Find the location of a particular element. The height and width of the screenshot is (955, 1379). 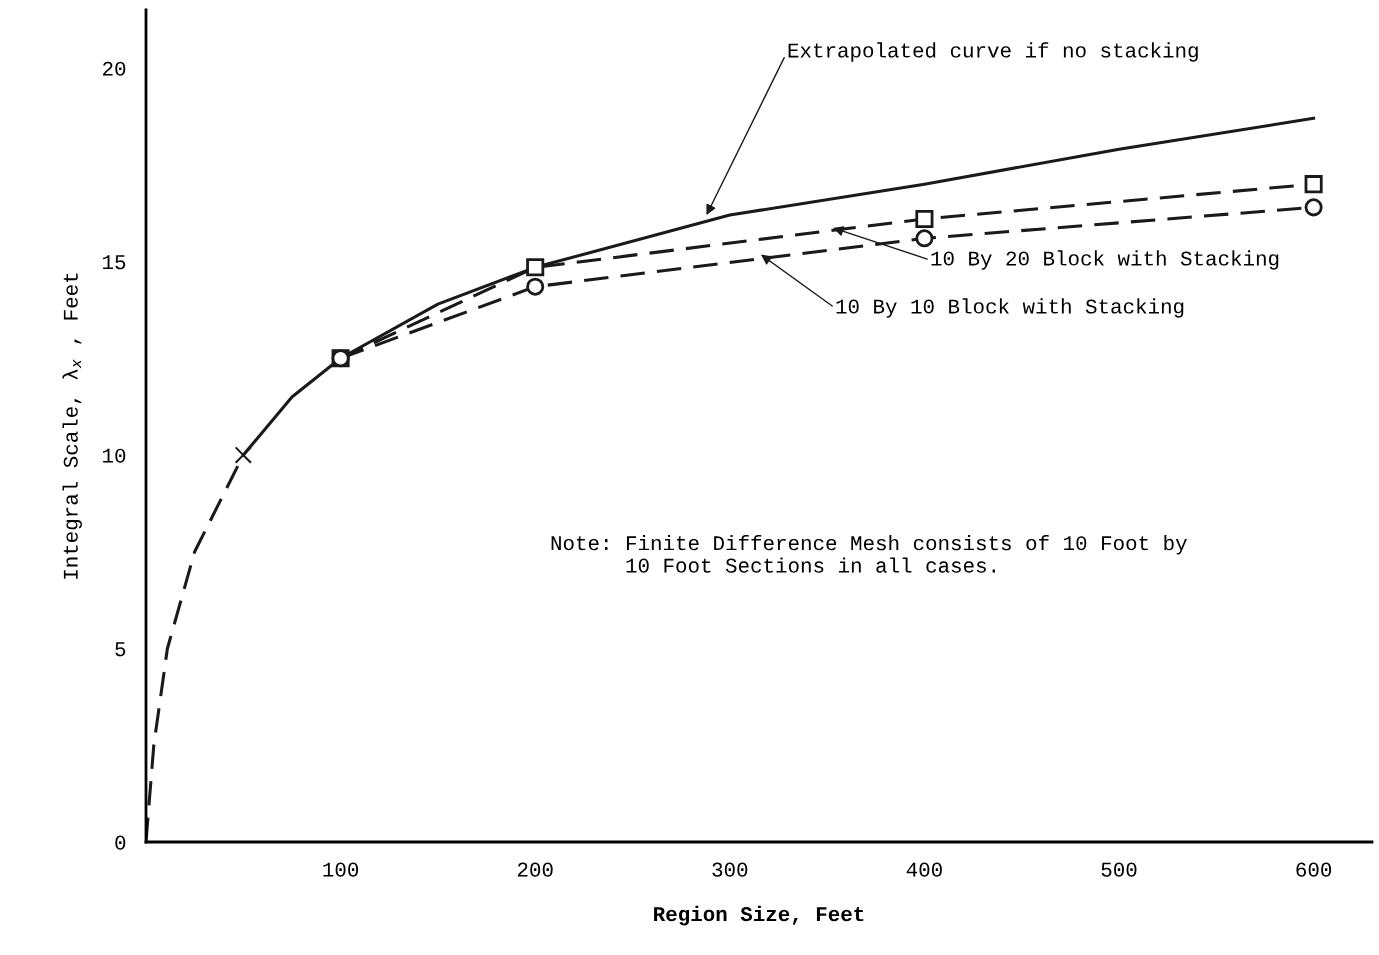

y-tick-label: 0 is located at coordinates (120, 842).